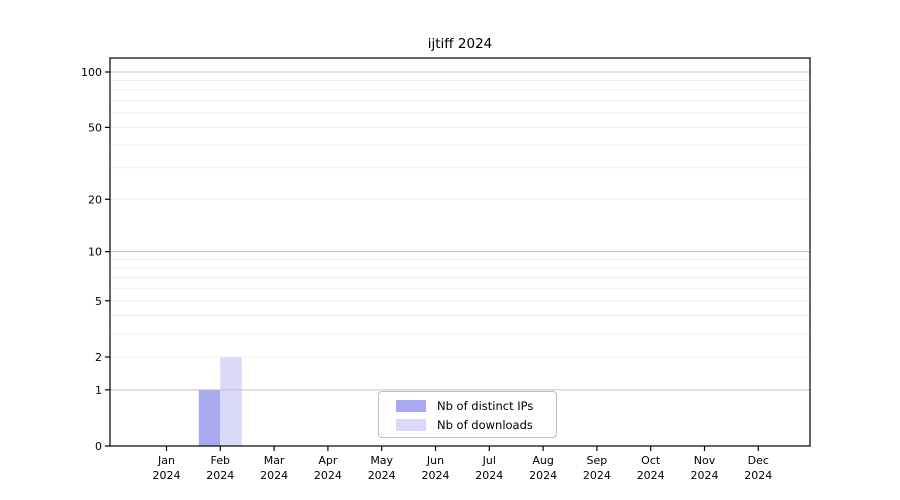 This screenshot has width=900, height=500. What do you see at coordinates (436, 468) in the screenshot?
I see `x-tick-label: Jun 2024` at bounding box center [436, 468].